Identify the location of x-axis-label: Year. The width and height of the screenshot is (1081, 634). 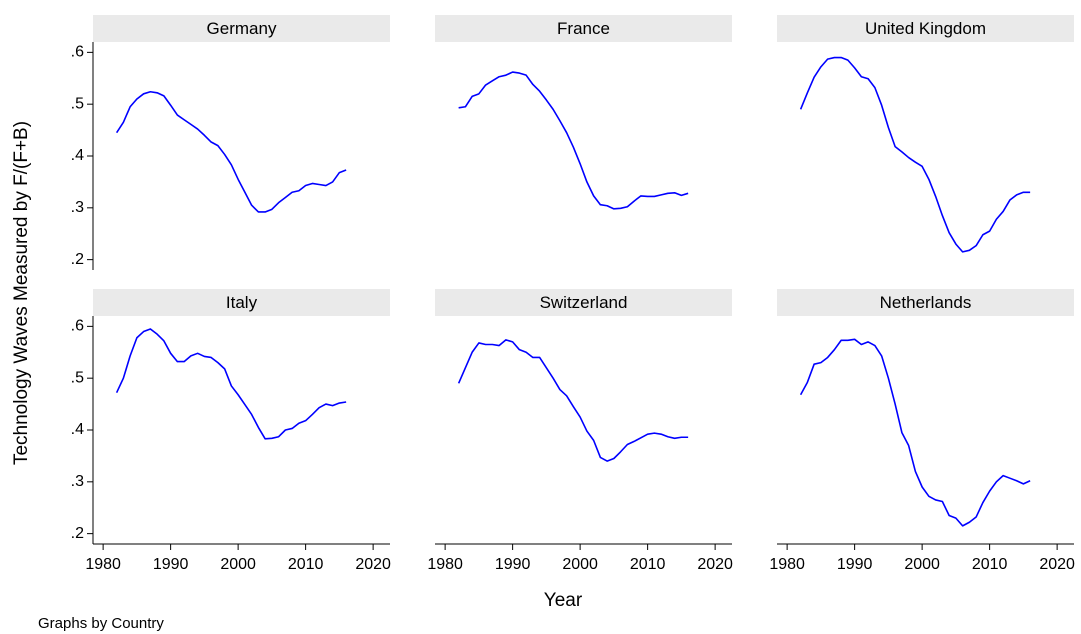
(563, 600).